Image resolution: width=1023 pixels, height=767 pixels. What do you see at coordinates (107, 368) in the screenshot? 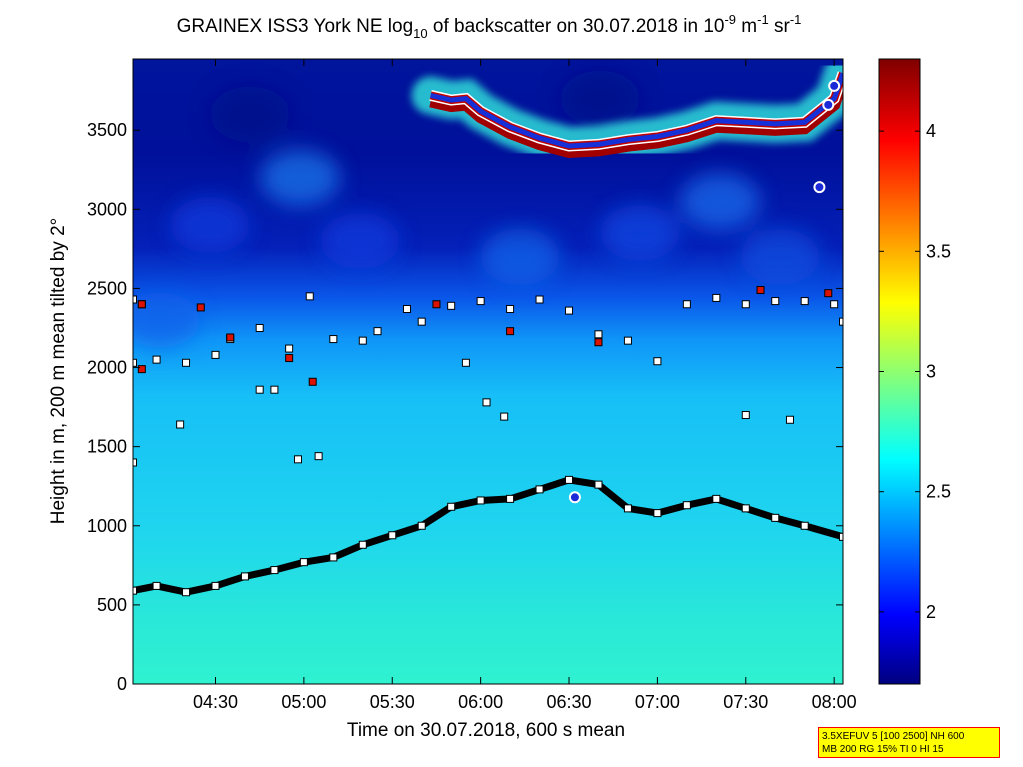
I see `y-tick-label: 2000` at bounding box center [107, 368].